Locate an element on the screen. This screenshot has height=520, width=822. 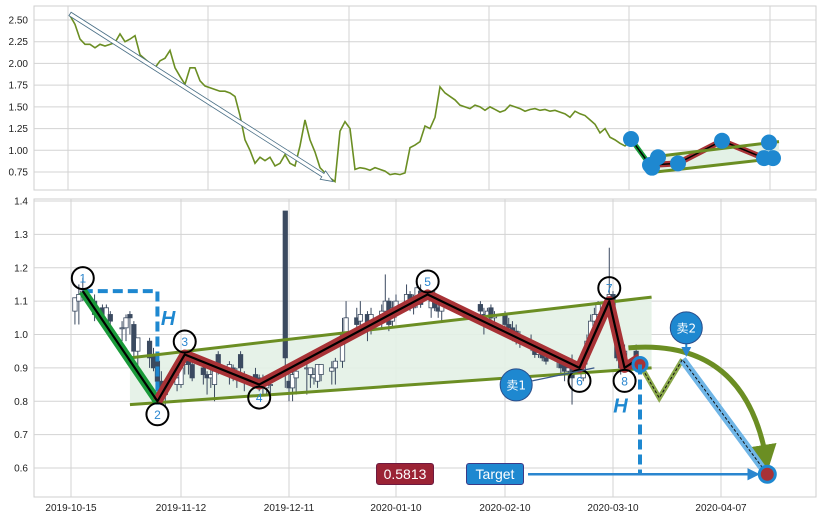
detail-ytick-label: 0.7 is located at coordinates (21, 435).